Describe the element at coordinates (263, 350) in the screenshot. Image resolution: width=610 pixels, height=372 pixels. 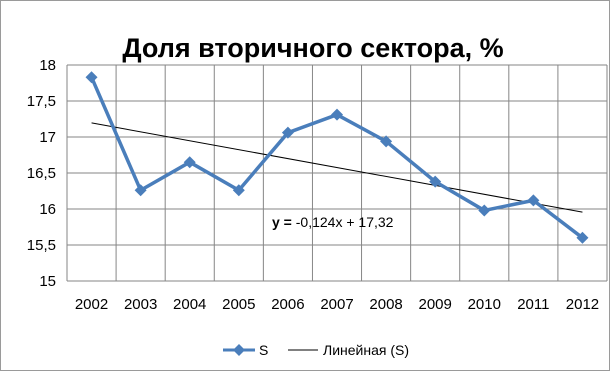
I see `legend-series-label: S` at that location.